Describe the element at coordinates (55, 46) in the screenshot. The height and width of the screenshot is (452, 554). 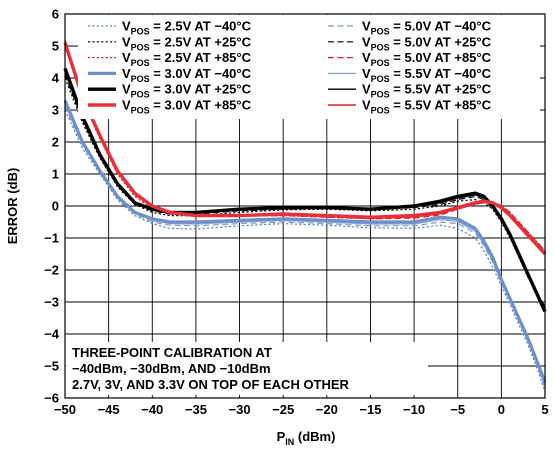
I see `y-tick-label: 5` at that location.